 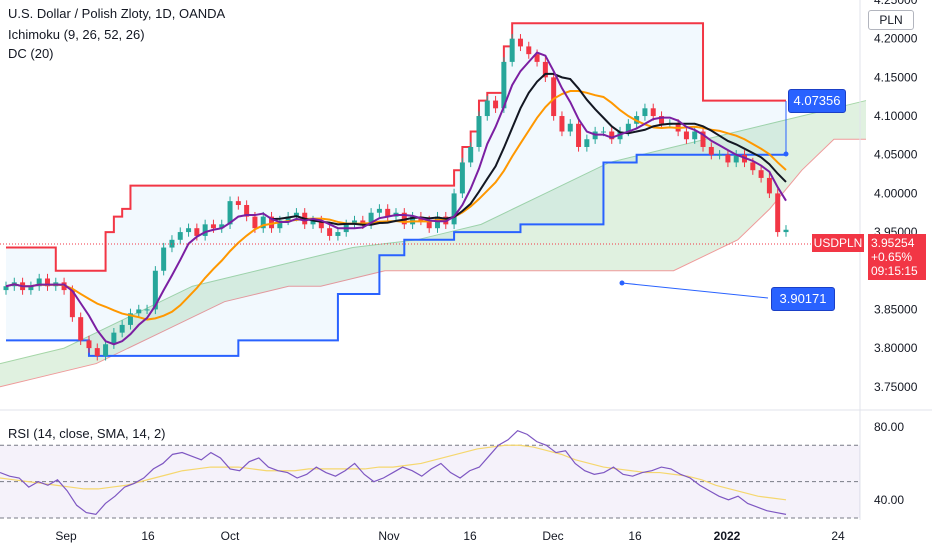 I want to click on time-tick-label: 24, so click(x=838, y=536).